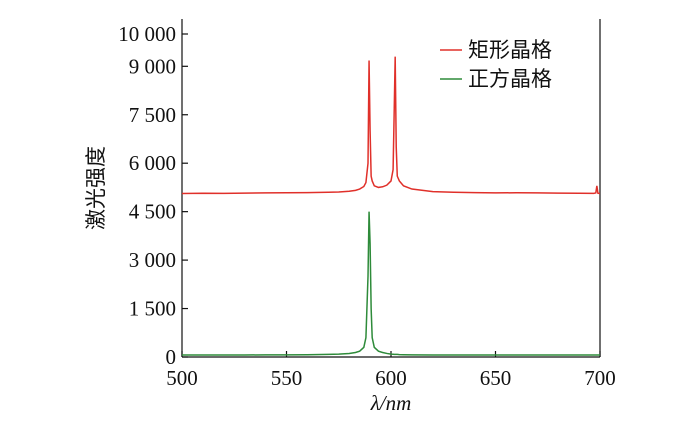 This screenshot has width=700, height=424. What do you see at coordinates (152, 309) in the screenshot?
I see `y-tick-label: 1 500` at bounding box center [152, 309].